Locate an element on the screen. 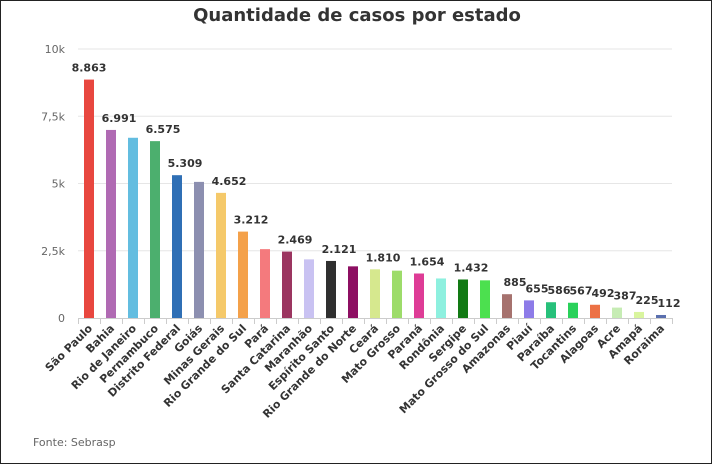 The width and height of the screenshot is (712, 465). data-label: 567 is located at coordinates (581, 291).